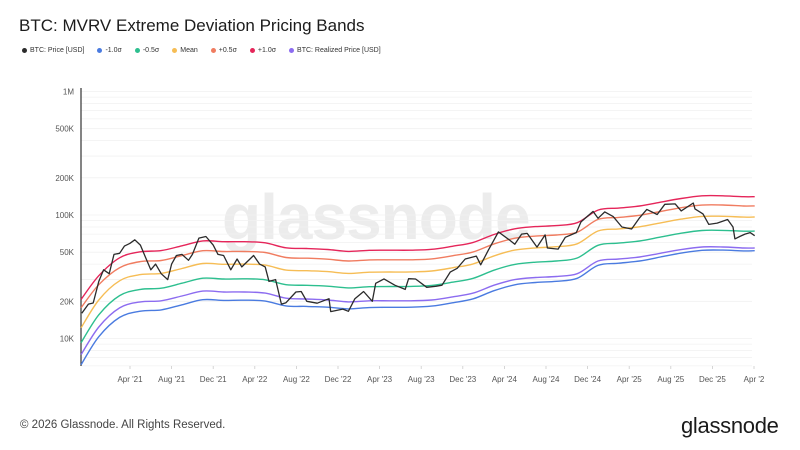 This screenshot has width=800, height=450. What do you see at coordinates (730, 425) in the screenshot?
I see `glassnode-logo: glassnode` at bounding box center [730, 425].